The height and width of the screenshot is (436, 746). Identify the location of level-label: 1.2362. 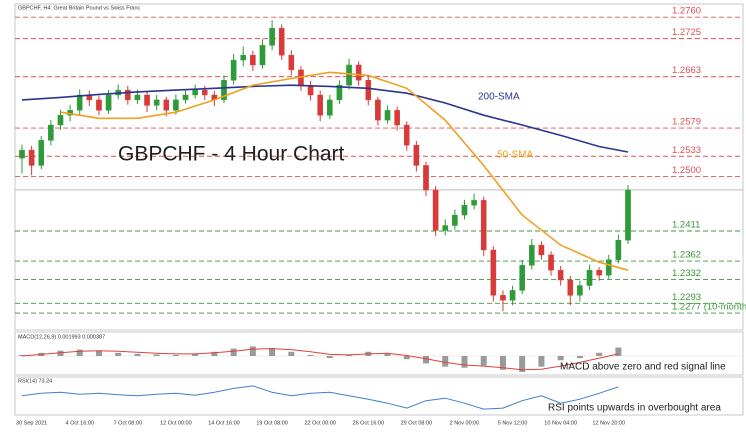
(686, 255).